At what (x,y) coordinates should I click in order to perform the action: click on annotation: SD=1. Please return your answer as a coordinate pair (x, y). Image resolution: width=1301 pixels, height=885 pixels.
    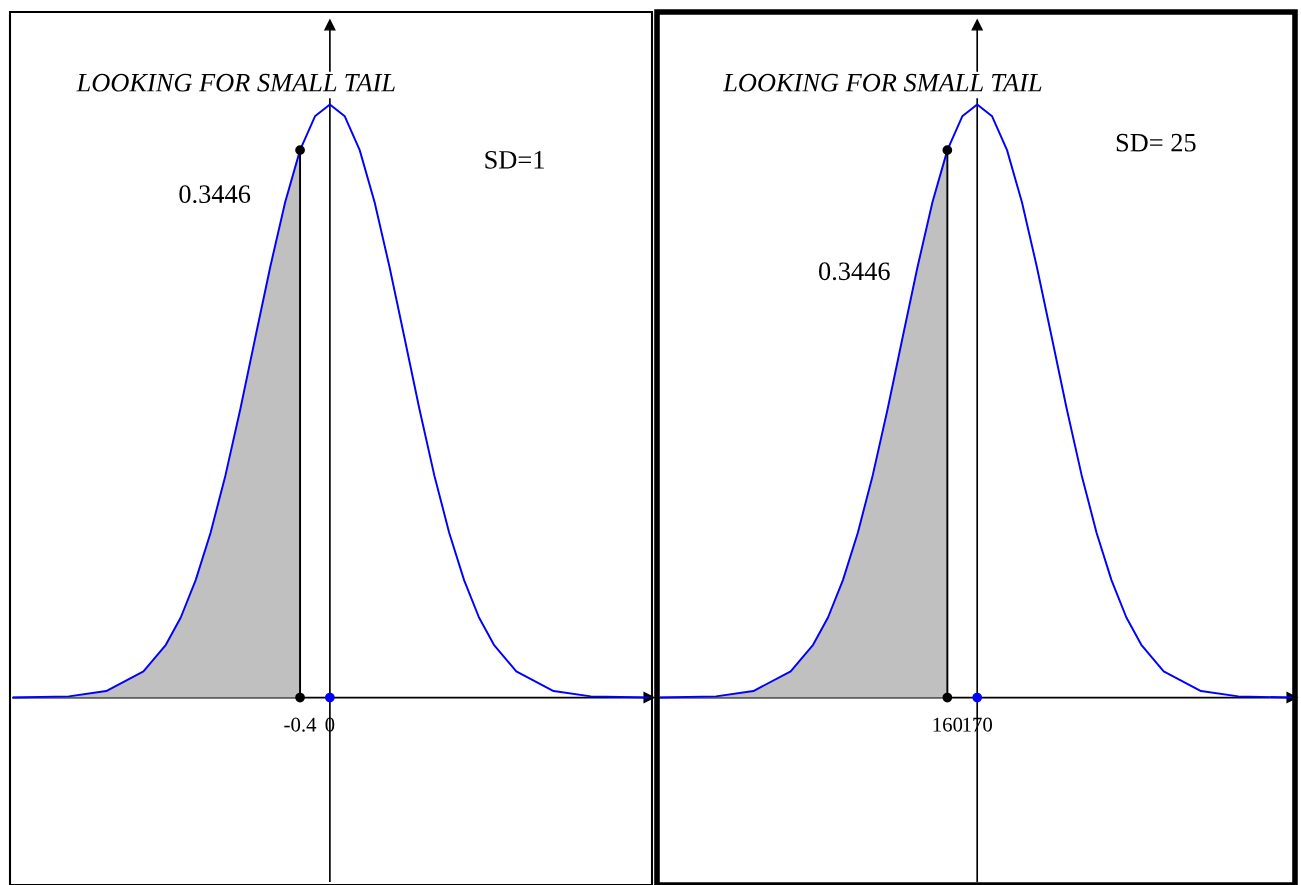
    Looking at the image, I should click on (514, 159).